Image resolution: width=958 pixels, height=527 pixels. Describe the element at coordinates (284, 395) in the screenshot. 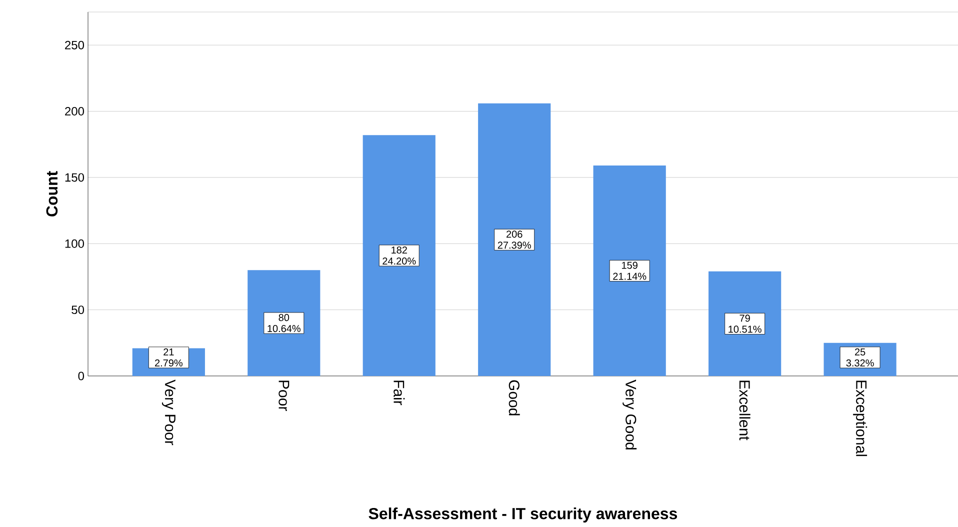

I see `x-tick-label: Poor` at that location.